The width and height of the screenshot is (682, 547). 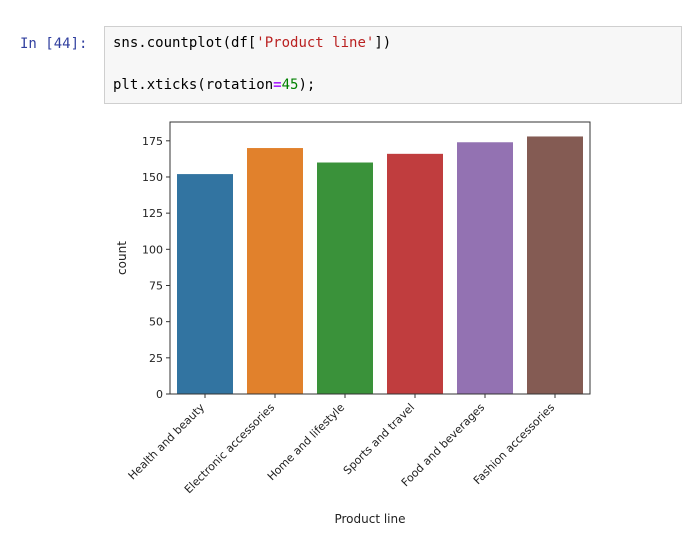 I want to click on code-text: );, so click(x=307, y=85).